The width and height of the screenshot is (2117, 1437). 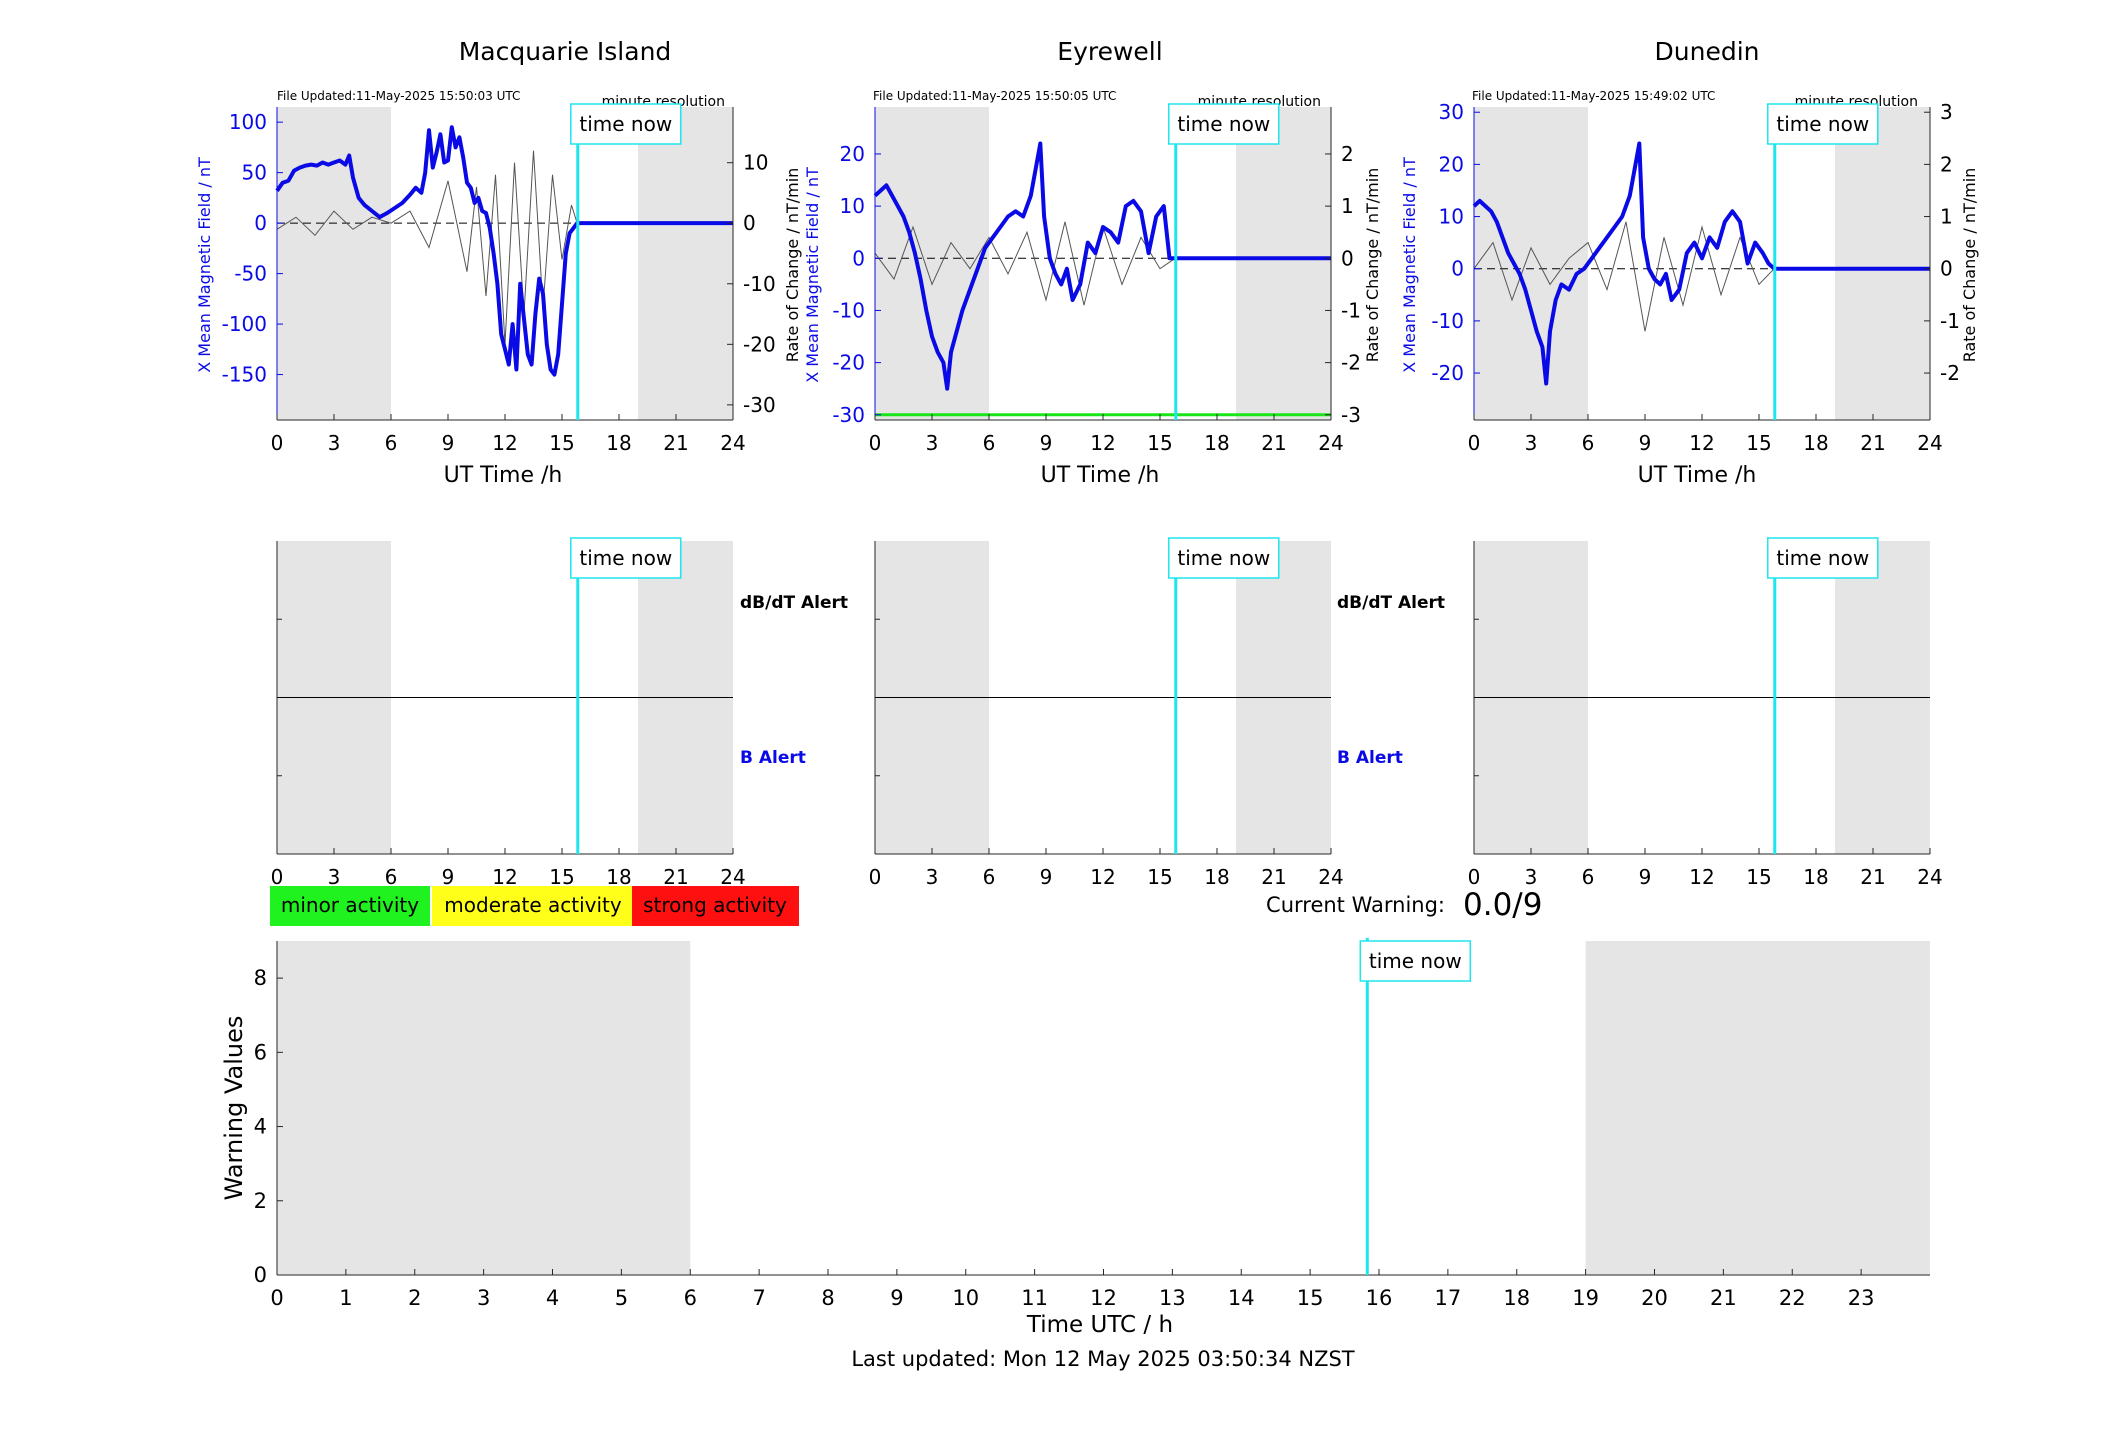 I want to click on right-y-tick-label: 1, so click(x=1946, y=217).